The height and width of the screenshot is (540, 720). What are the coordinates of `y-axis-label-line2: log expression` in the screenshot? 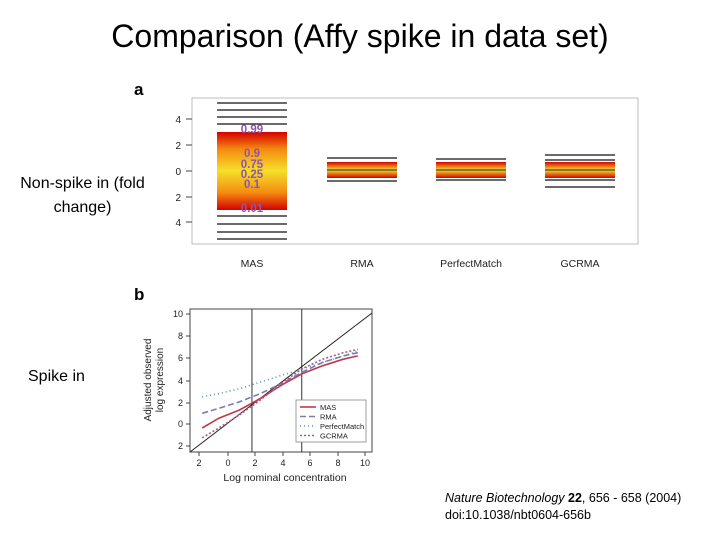 It's located at (160, 380).